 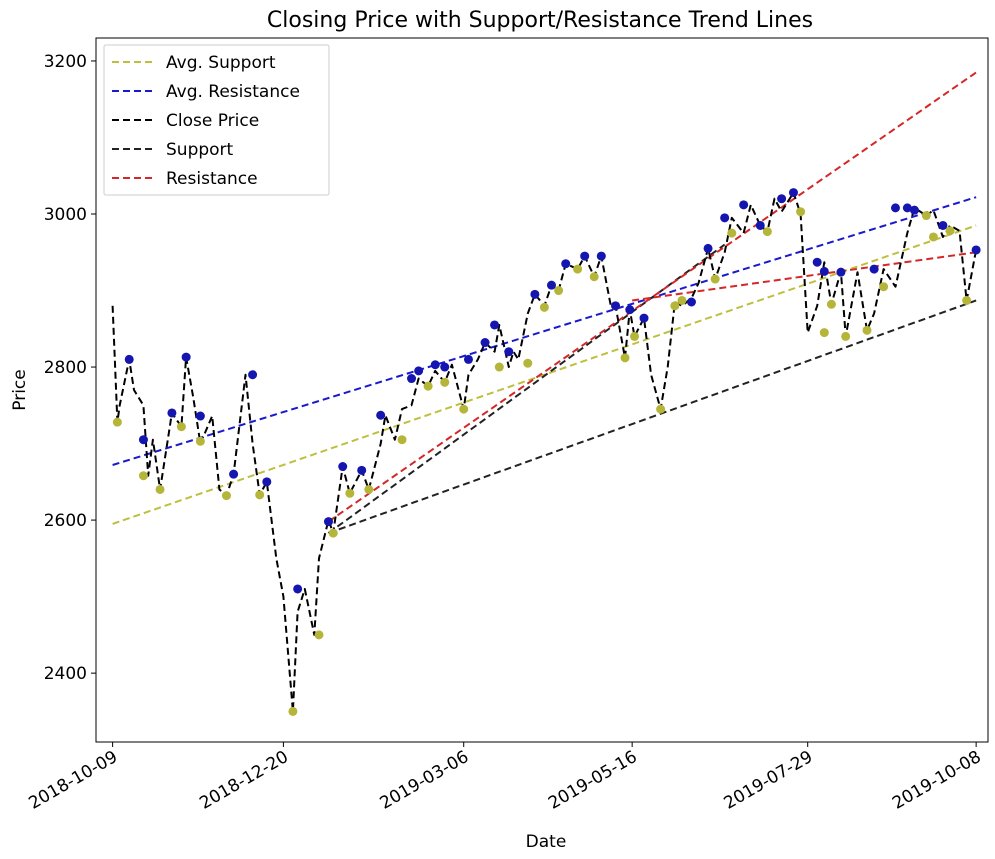 I want to click on x-tick-label-1: 2018-12-20, so click(x=244, y=780).